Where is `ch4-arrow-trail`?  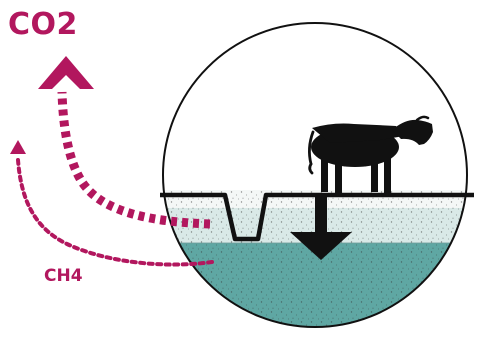 ch4-arrow-trail is located at coordinates (115, 212).